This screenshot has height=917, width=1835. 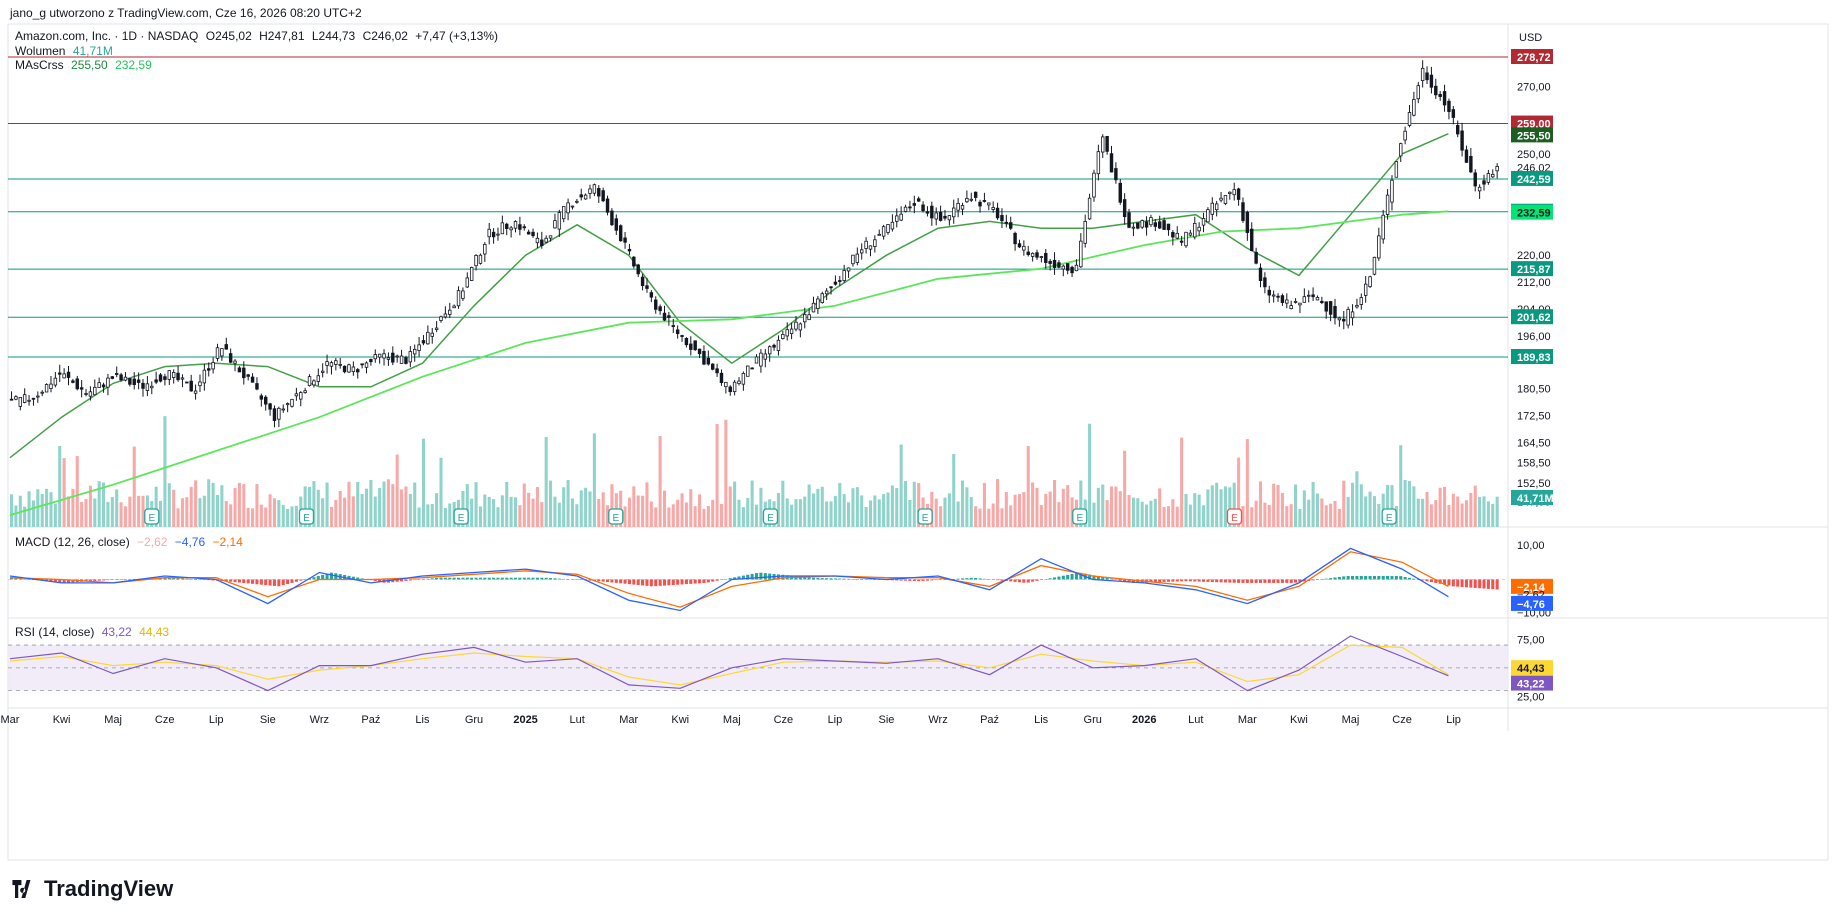 I want to click on ma-legend: MAsCrss 255,50 232,59, so click(x=85, y=65).